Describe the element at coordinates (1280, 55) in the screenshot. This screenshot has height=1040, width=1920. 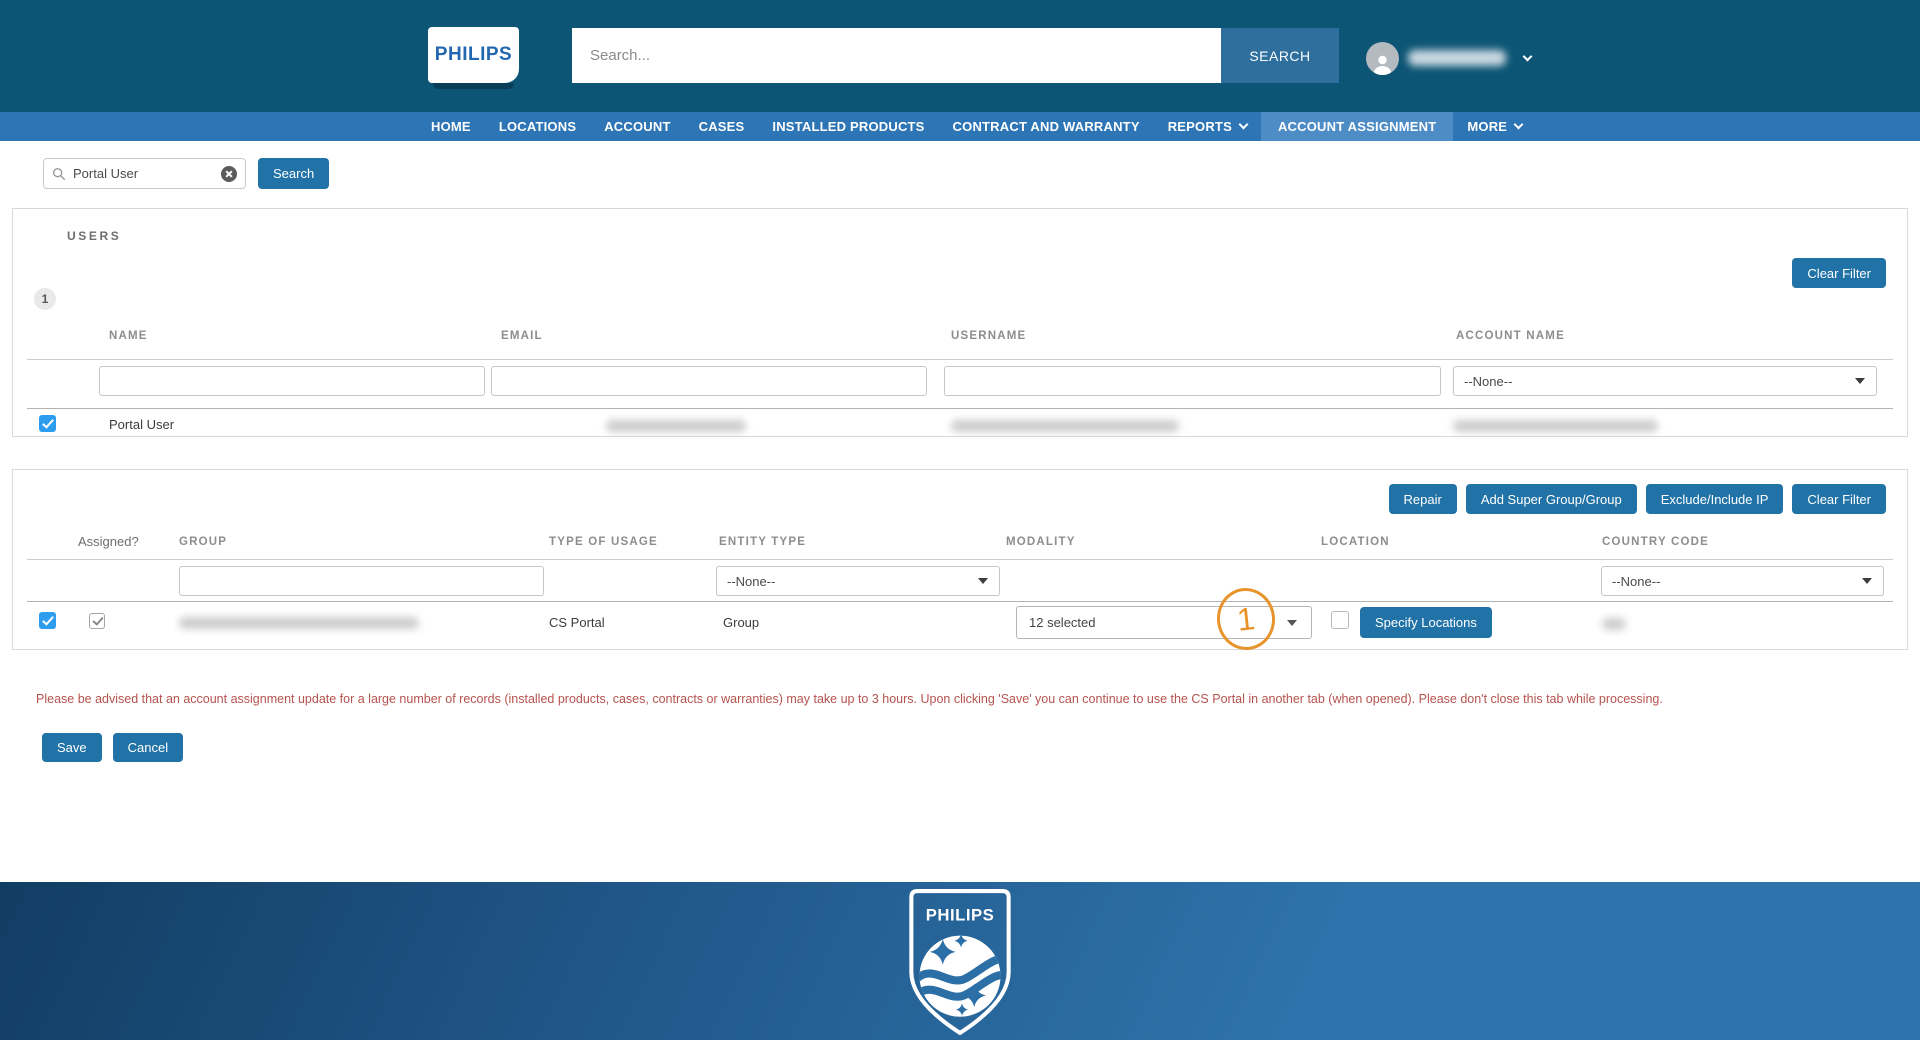
I see `global-search-button: SEARCH` at that location.